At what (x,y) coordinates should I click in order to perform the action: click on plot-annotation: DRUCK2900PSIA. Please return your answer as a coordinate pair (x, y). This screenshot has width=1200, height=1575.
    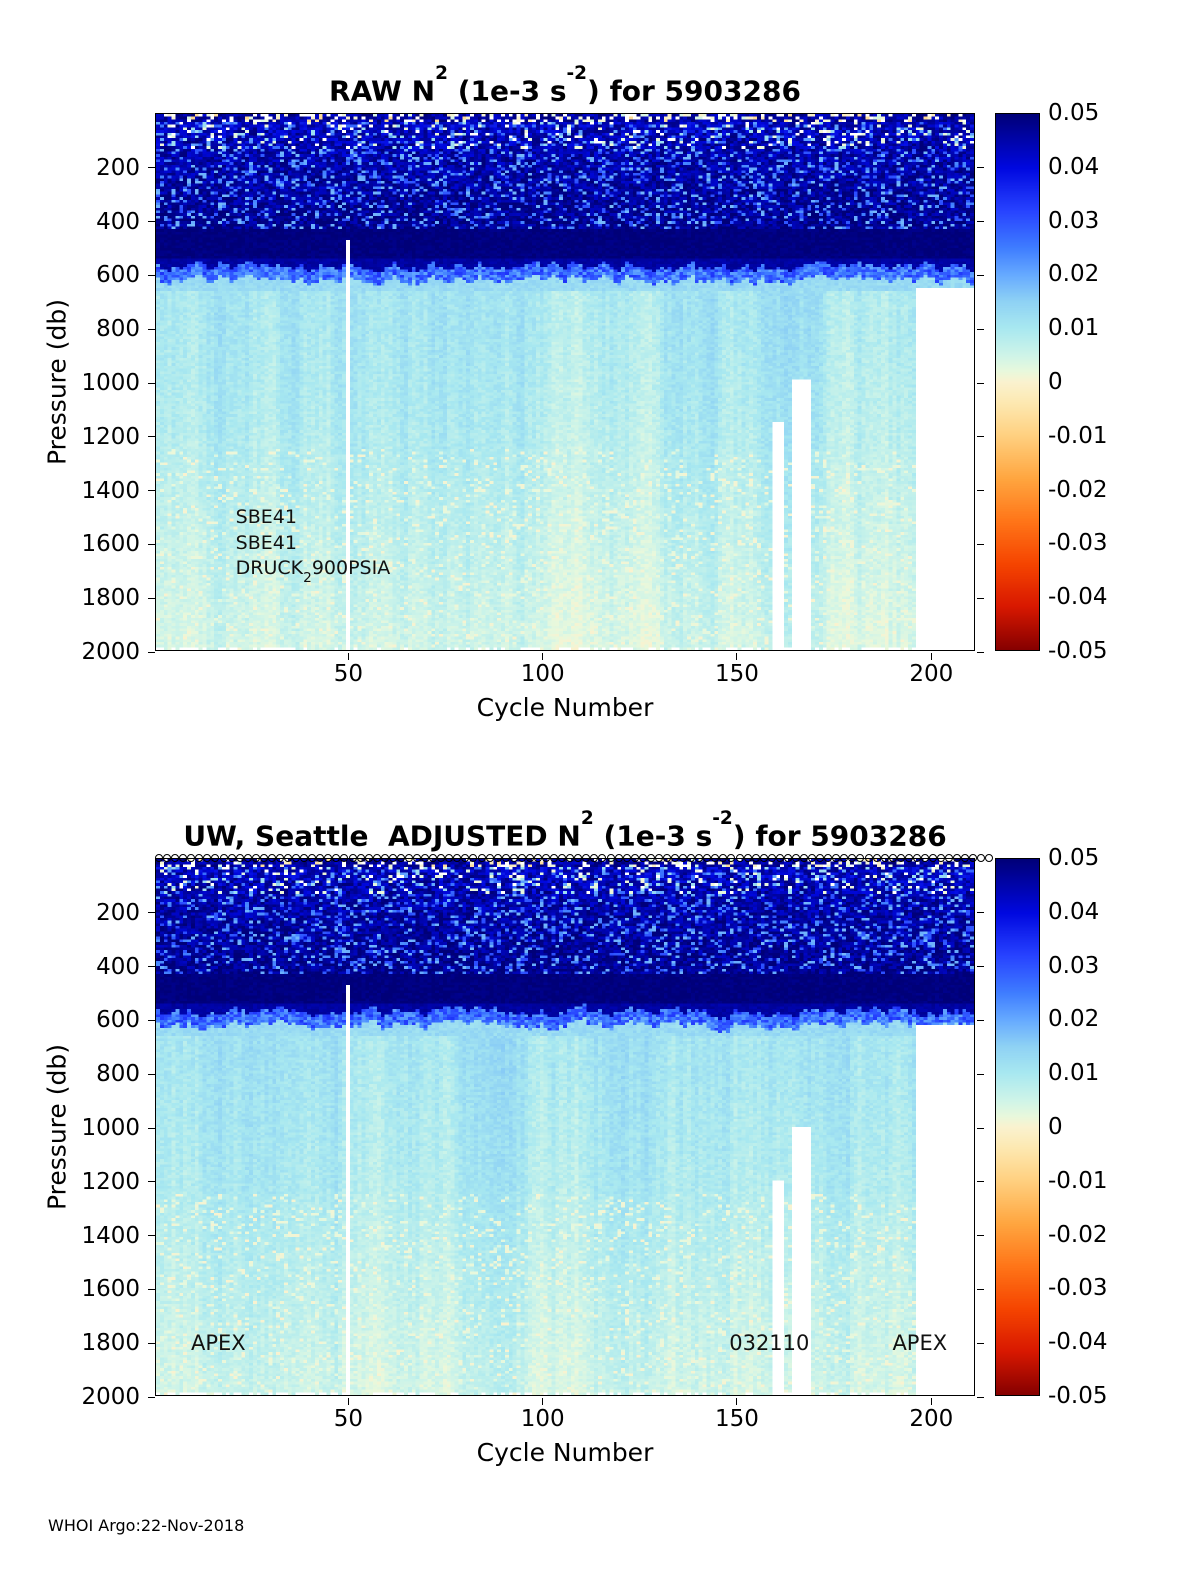
    Looking at the image, I should click on (313, 571).